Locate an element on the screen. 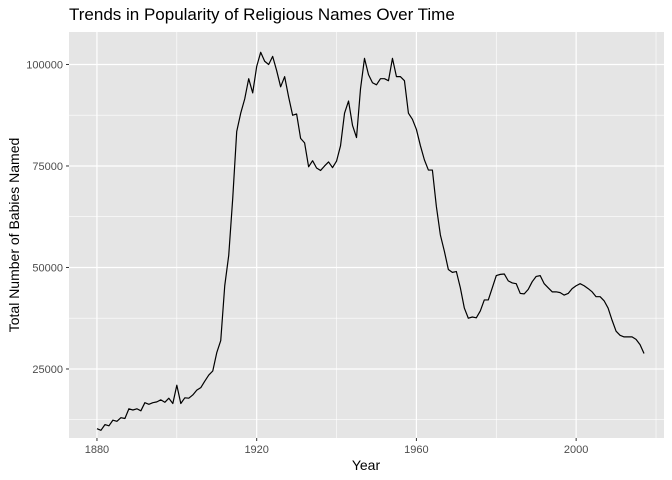  y-tick-label: 75000 is located at coordinates (47, 167).